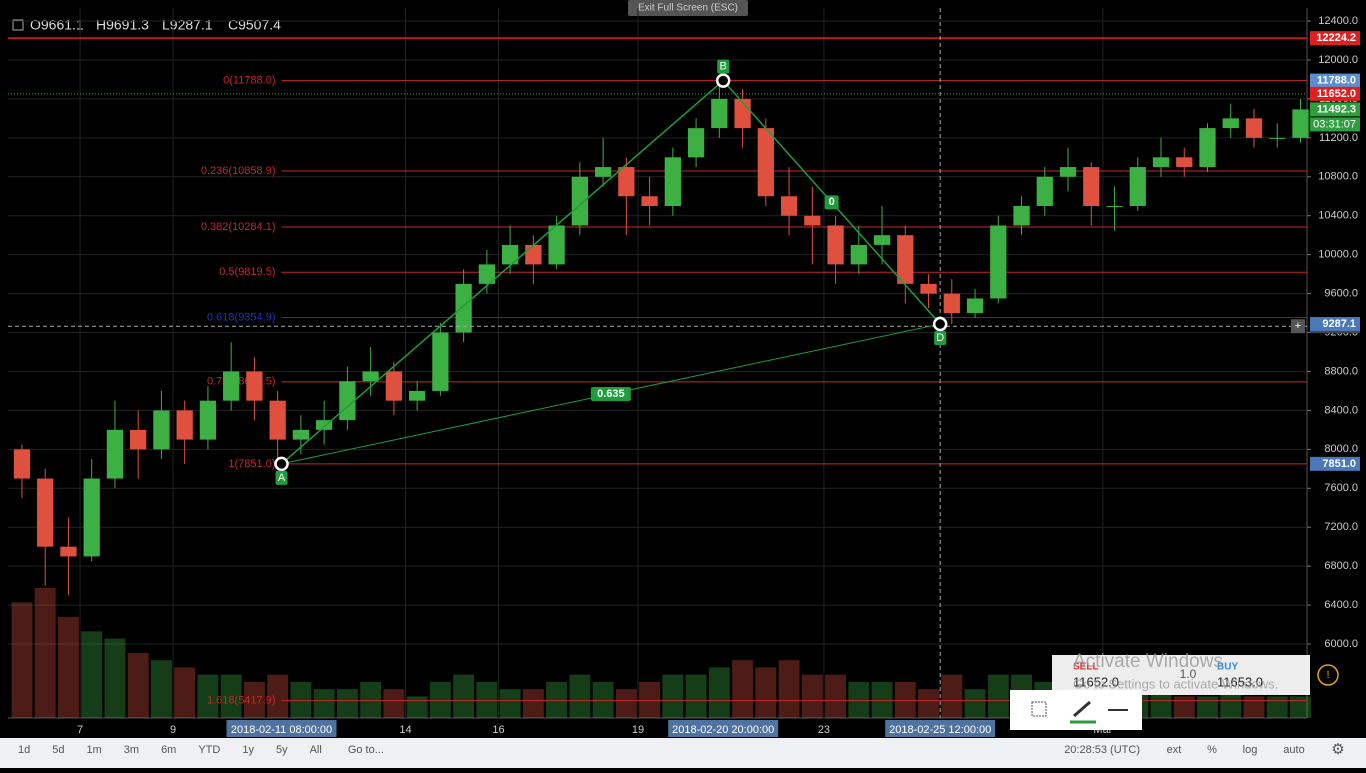 The image size is (1366, 773). I want to click on legend-toggle, so click(18, 25).